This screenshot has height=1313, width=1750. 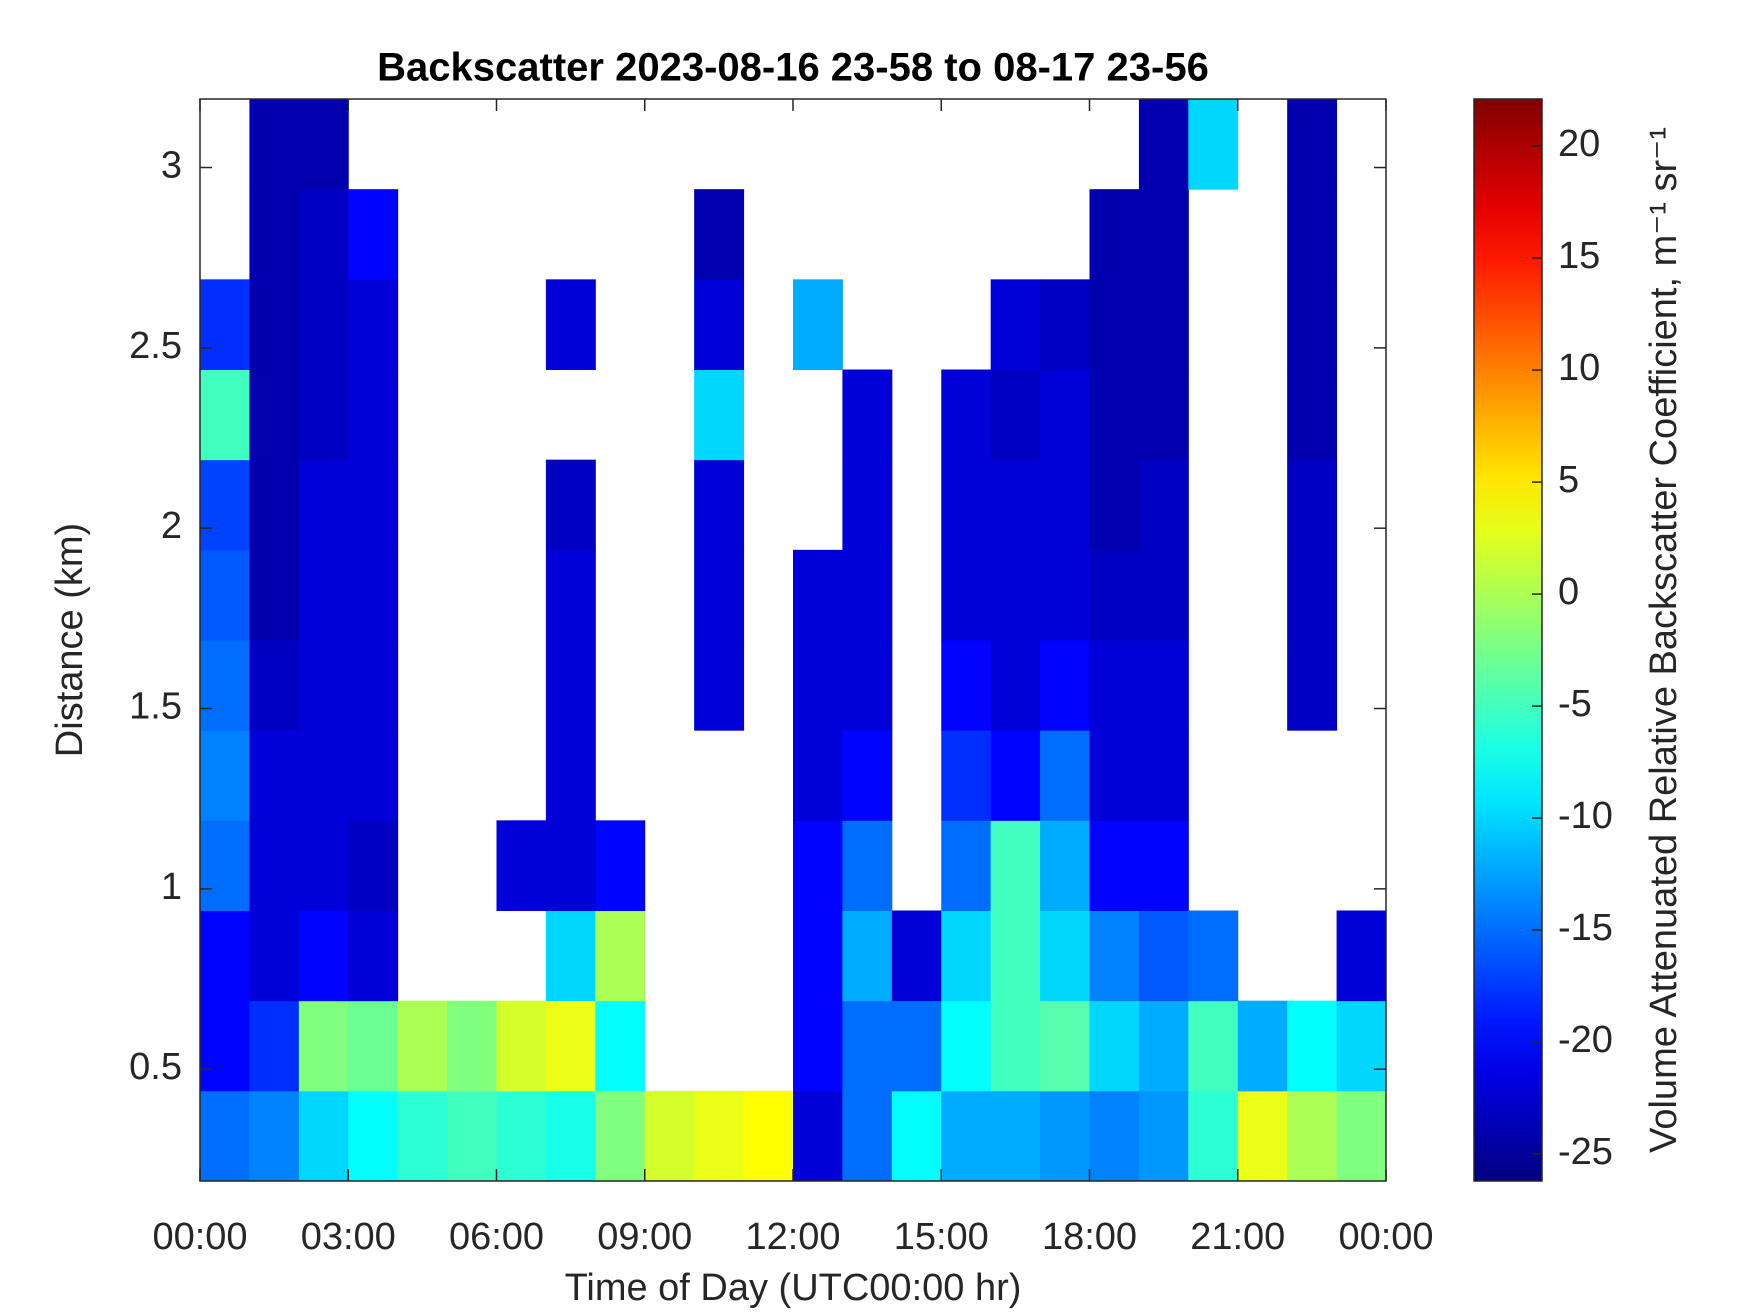 What do you see at coordinates (70, 640) in the screenshot?
I see `y-axis-label: Distance (km)` at bounding box center [70, 640].